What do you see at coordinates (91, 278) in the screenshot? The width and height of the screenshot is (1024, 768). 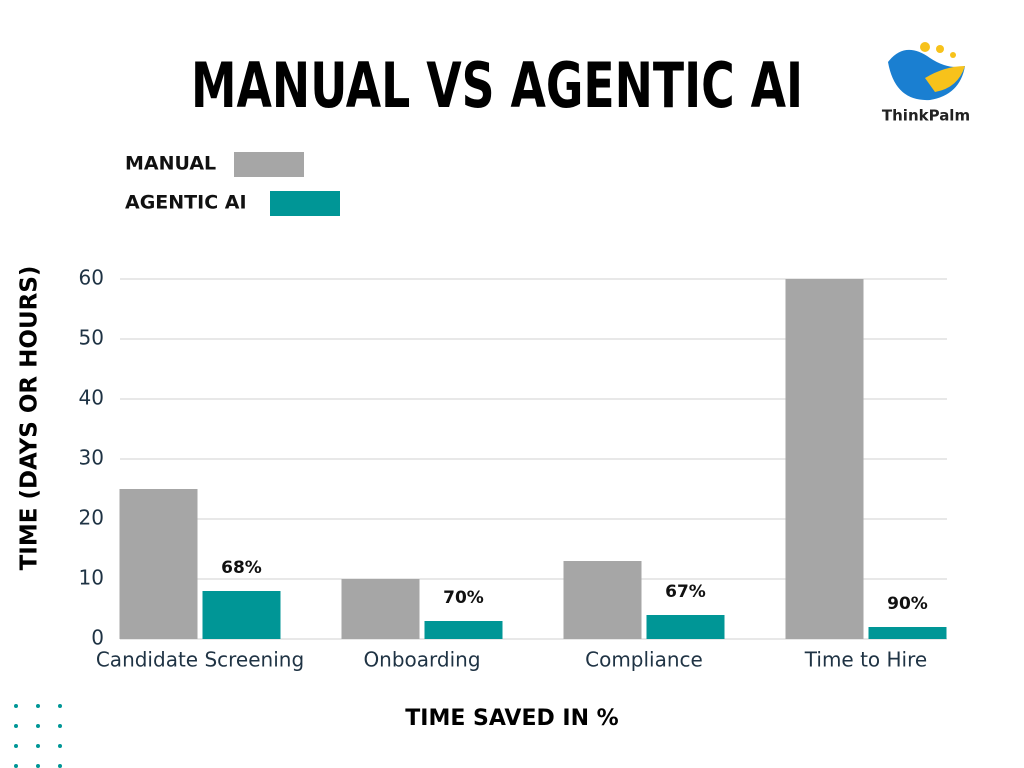 I see `y-tick-label: 60` at bounding box center [91, 278].